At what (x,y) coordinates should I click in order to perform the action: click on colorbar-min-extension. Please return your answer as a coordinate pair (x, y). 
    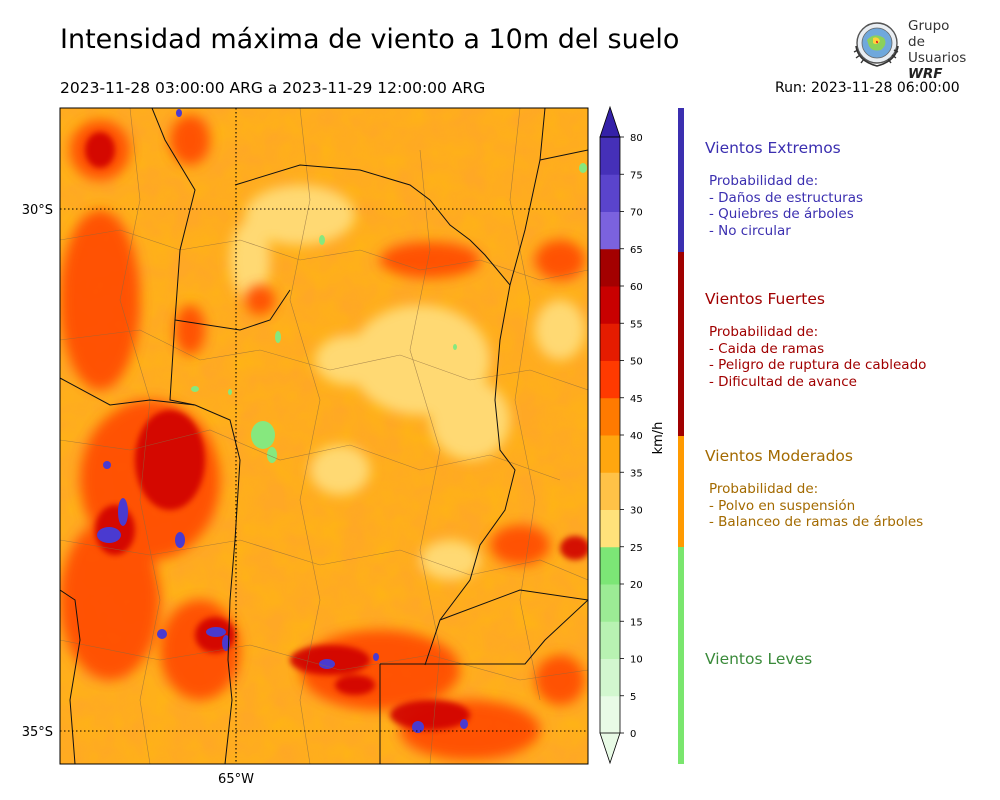
    Looking at the image, I should click on (610, 748).